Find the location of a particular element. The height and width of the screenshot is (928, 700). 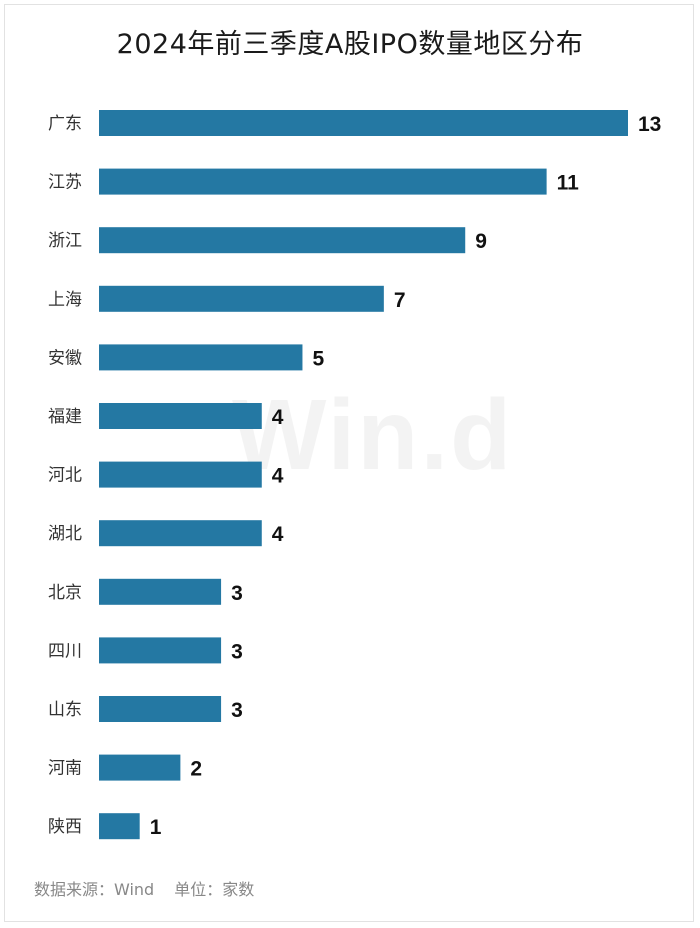

footer-note: 数据来源：Wind 单位：家数 is located at coordinates (144, 888).